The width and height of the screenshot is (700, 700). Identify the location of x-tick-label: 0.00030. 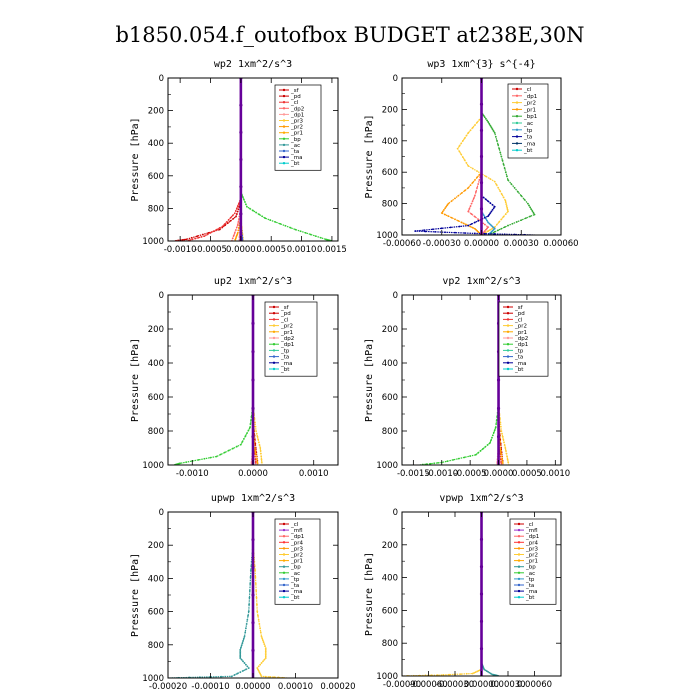
(507, 685).